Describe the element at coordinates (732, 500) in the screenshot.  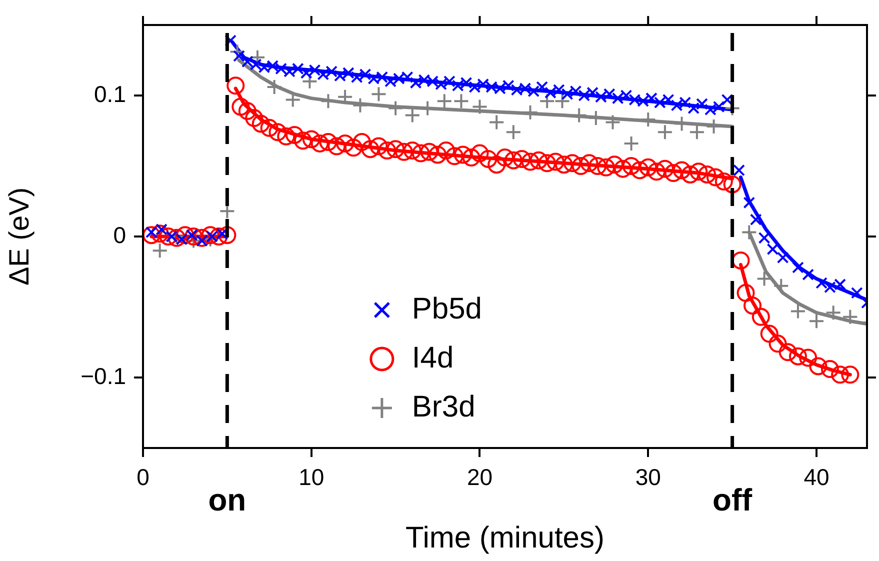
I see `ref-line-label: off` at that location.